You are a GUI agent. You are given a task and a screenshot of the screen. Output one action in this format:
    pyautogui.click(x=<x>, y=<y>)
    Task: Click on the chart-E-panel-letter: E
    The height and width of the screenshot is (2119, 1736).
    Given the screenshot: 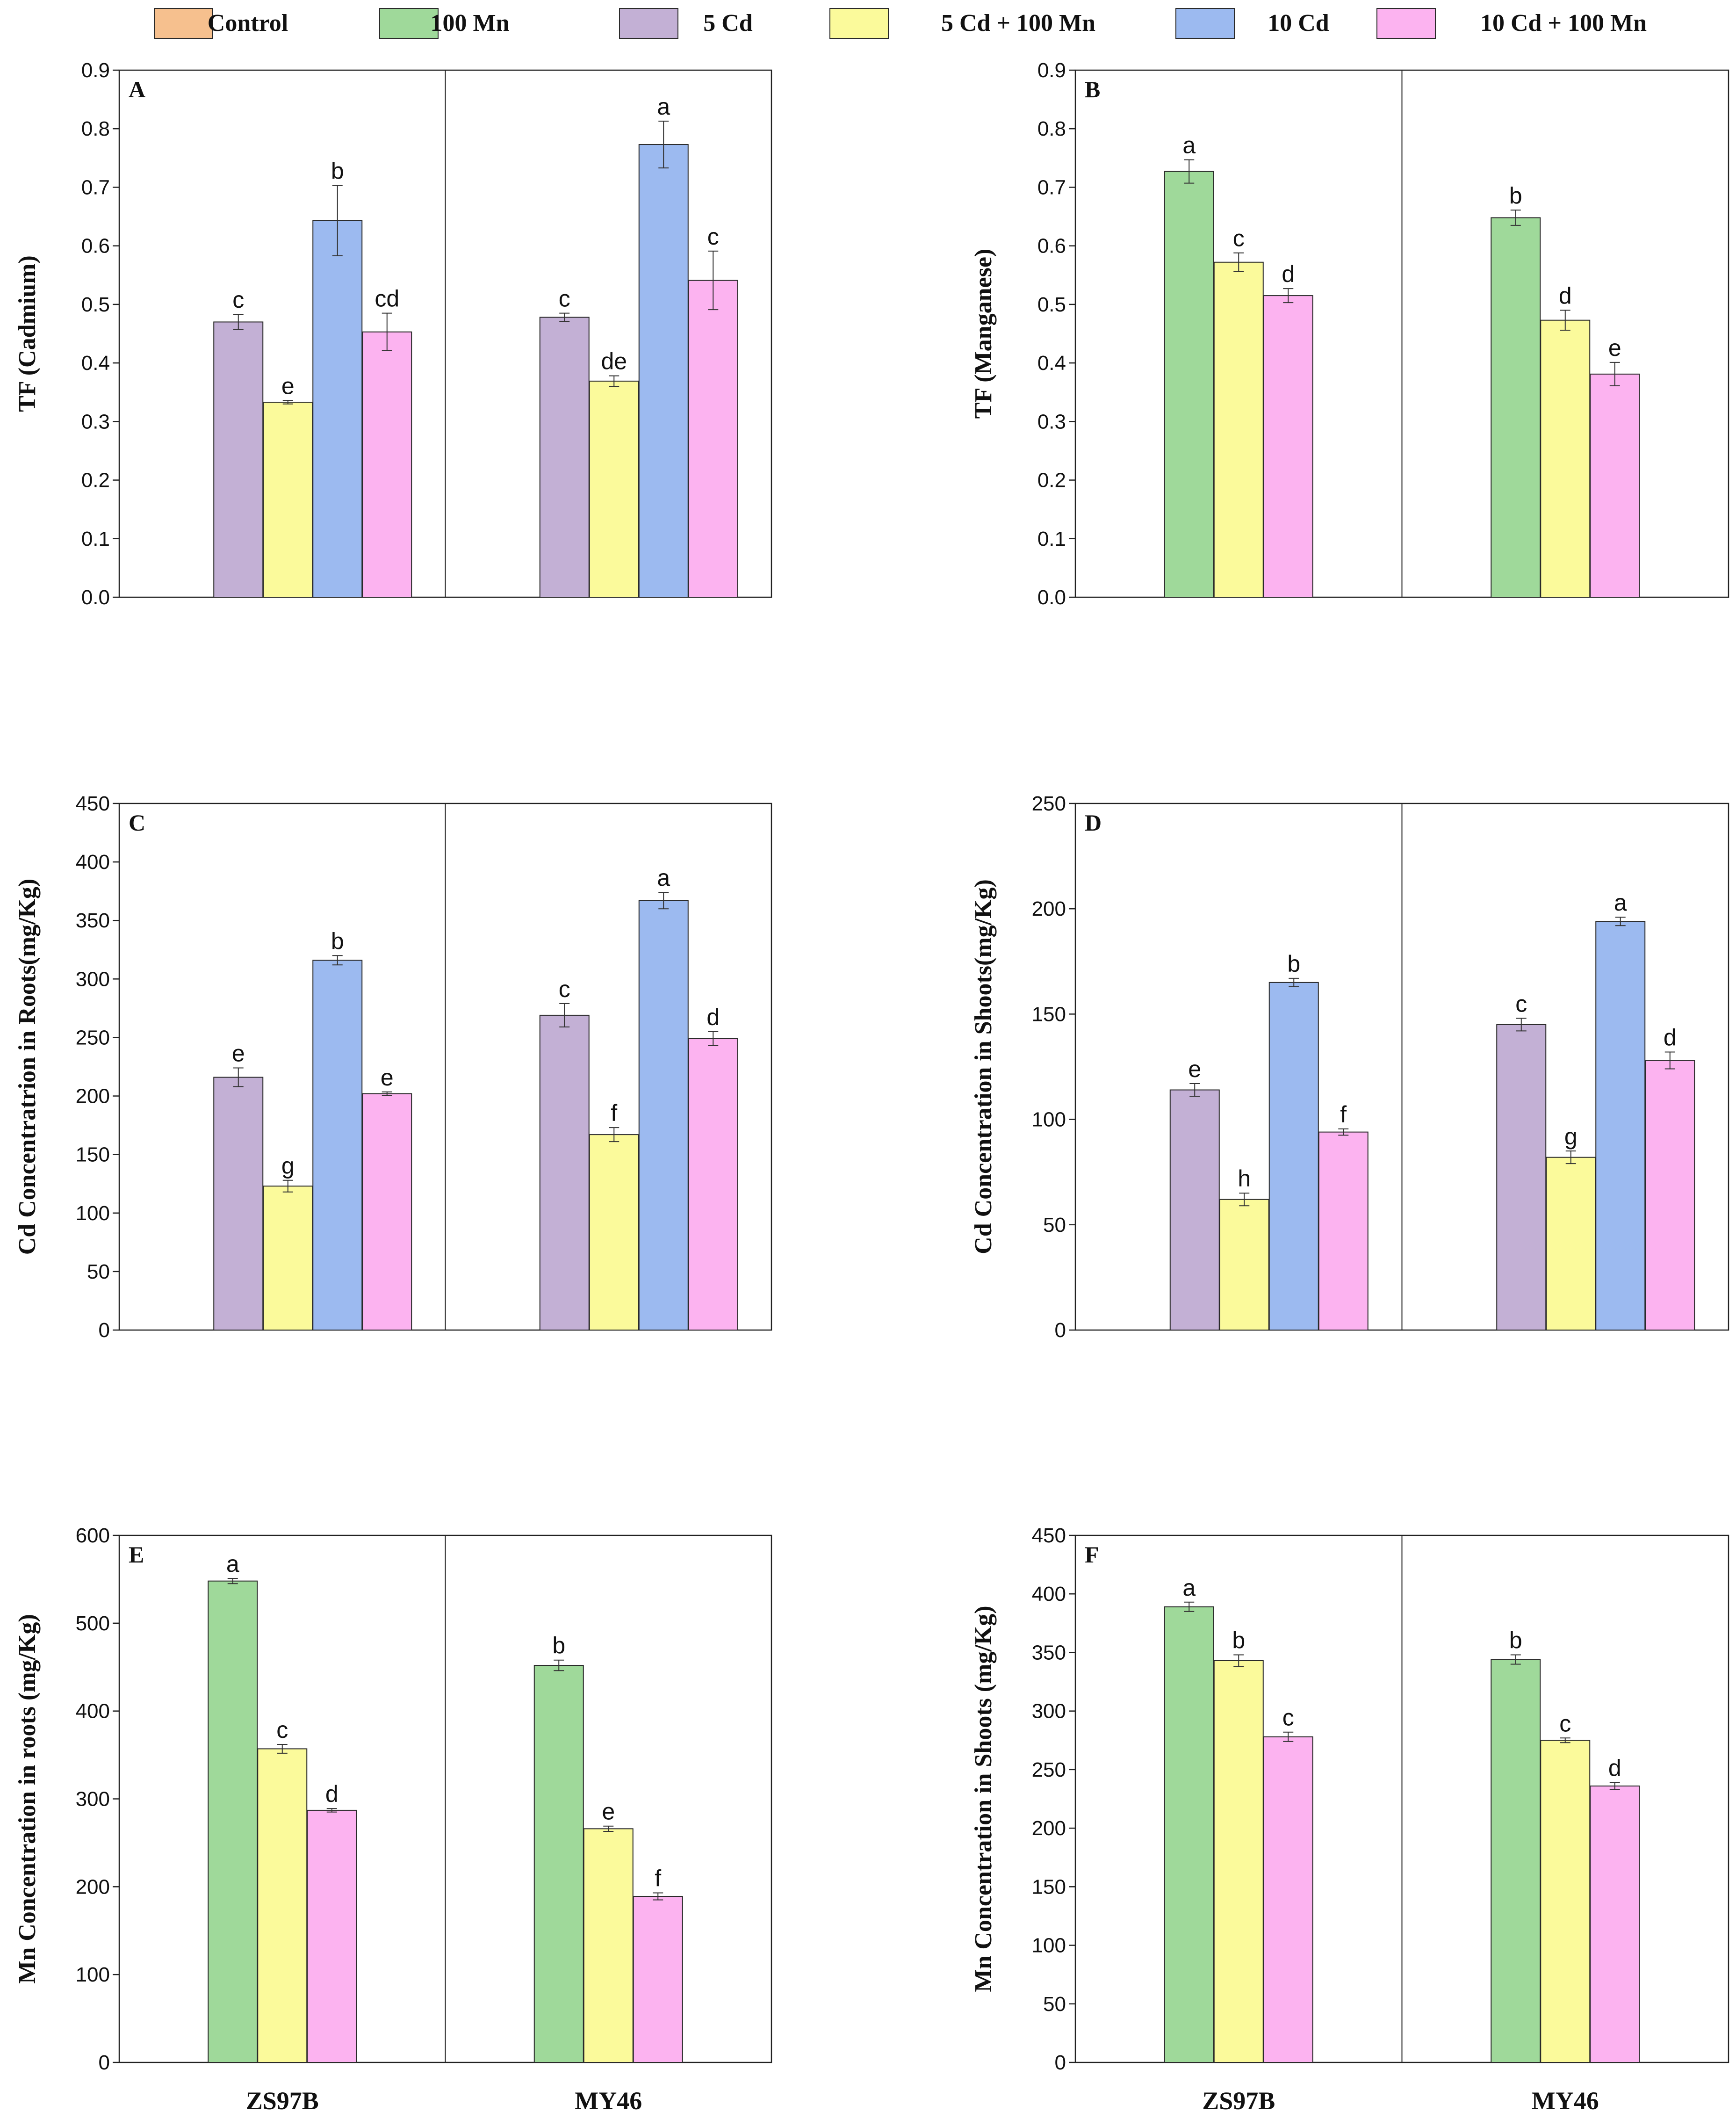 What is the action you would take?
    pyautogui.click(x=136, y=1554)
    